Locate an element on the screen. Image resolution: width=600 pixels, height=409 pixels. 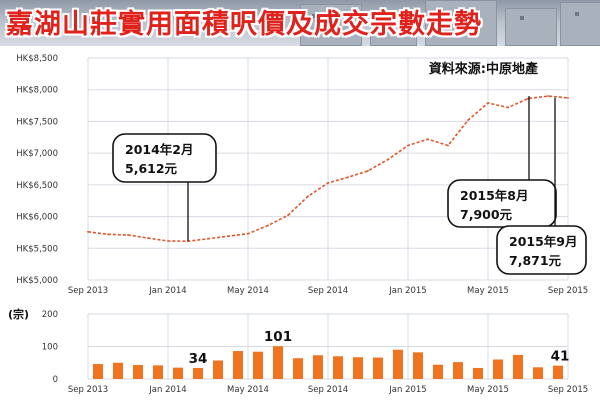
callout-price-label: 5,612元 is located at coordinates (151, 168).